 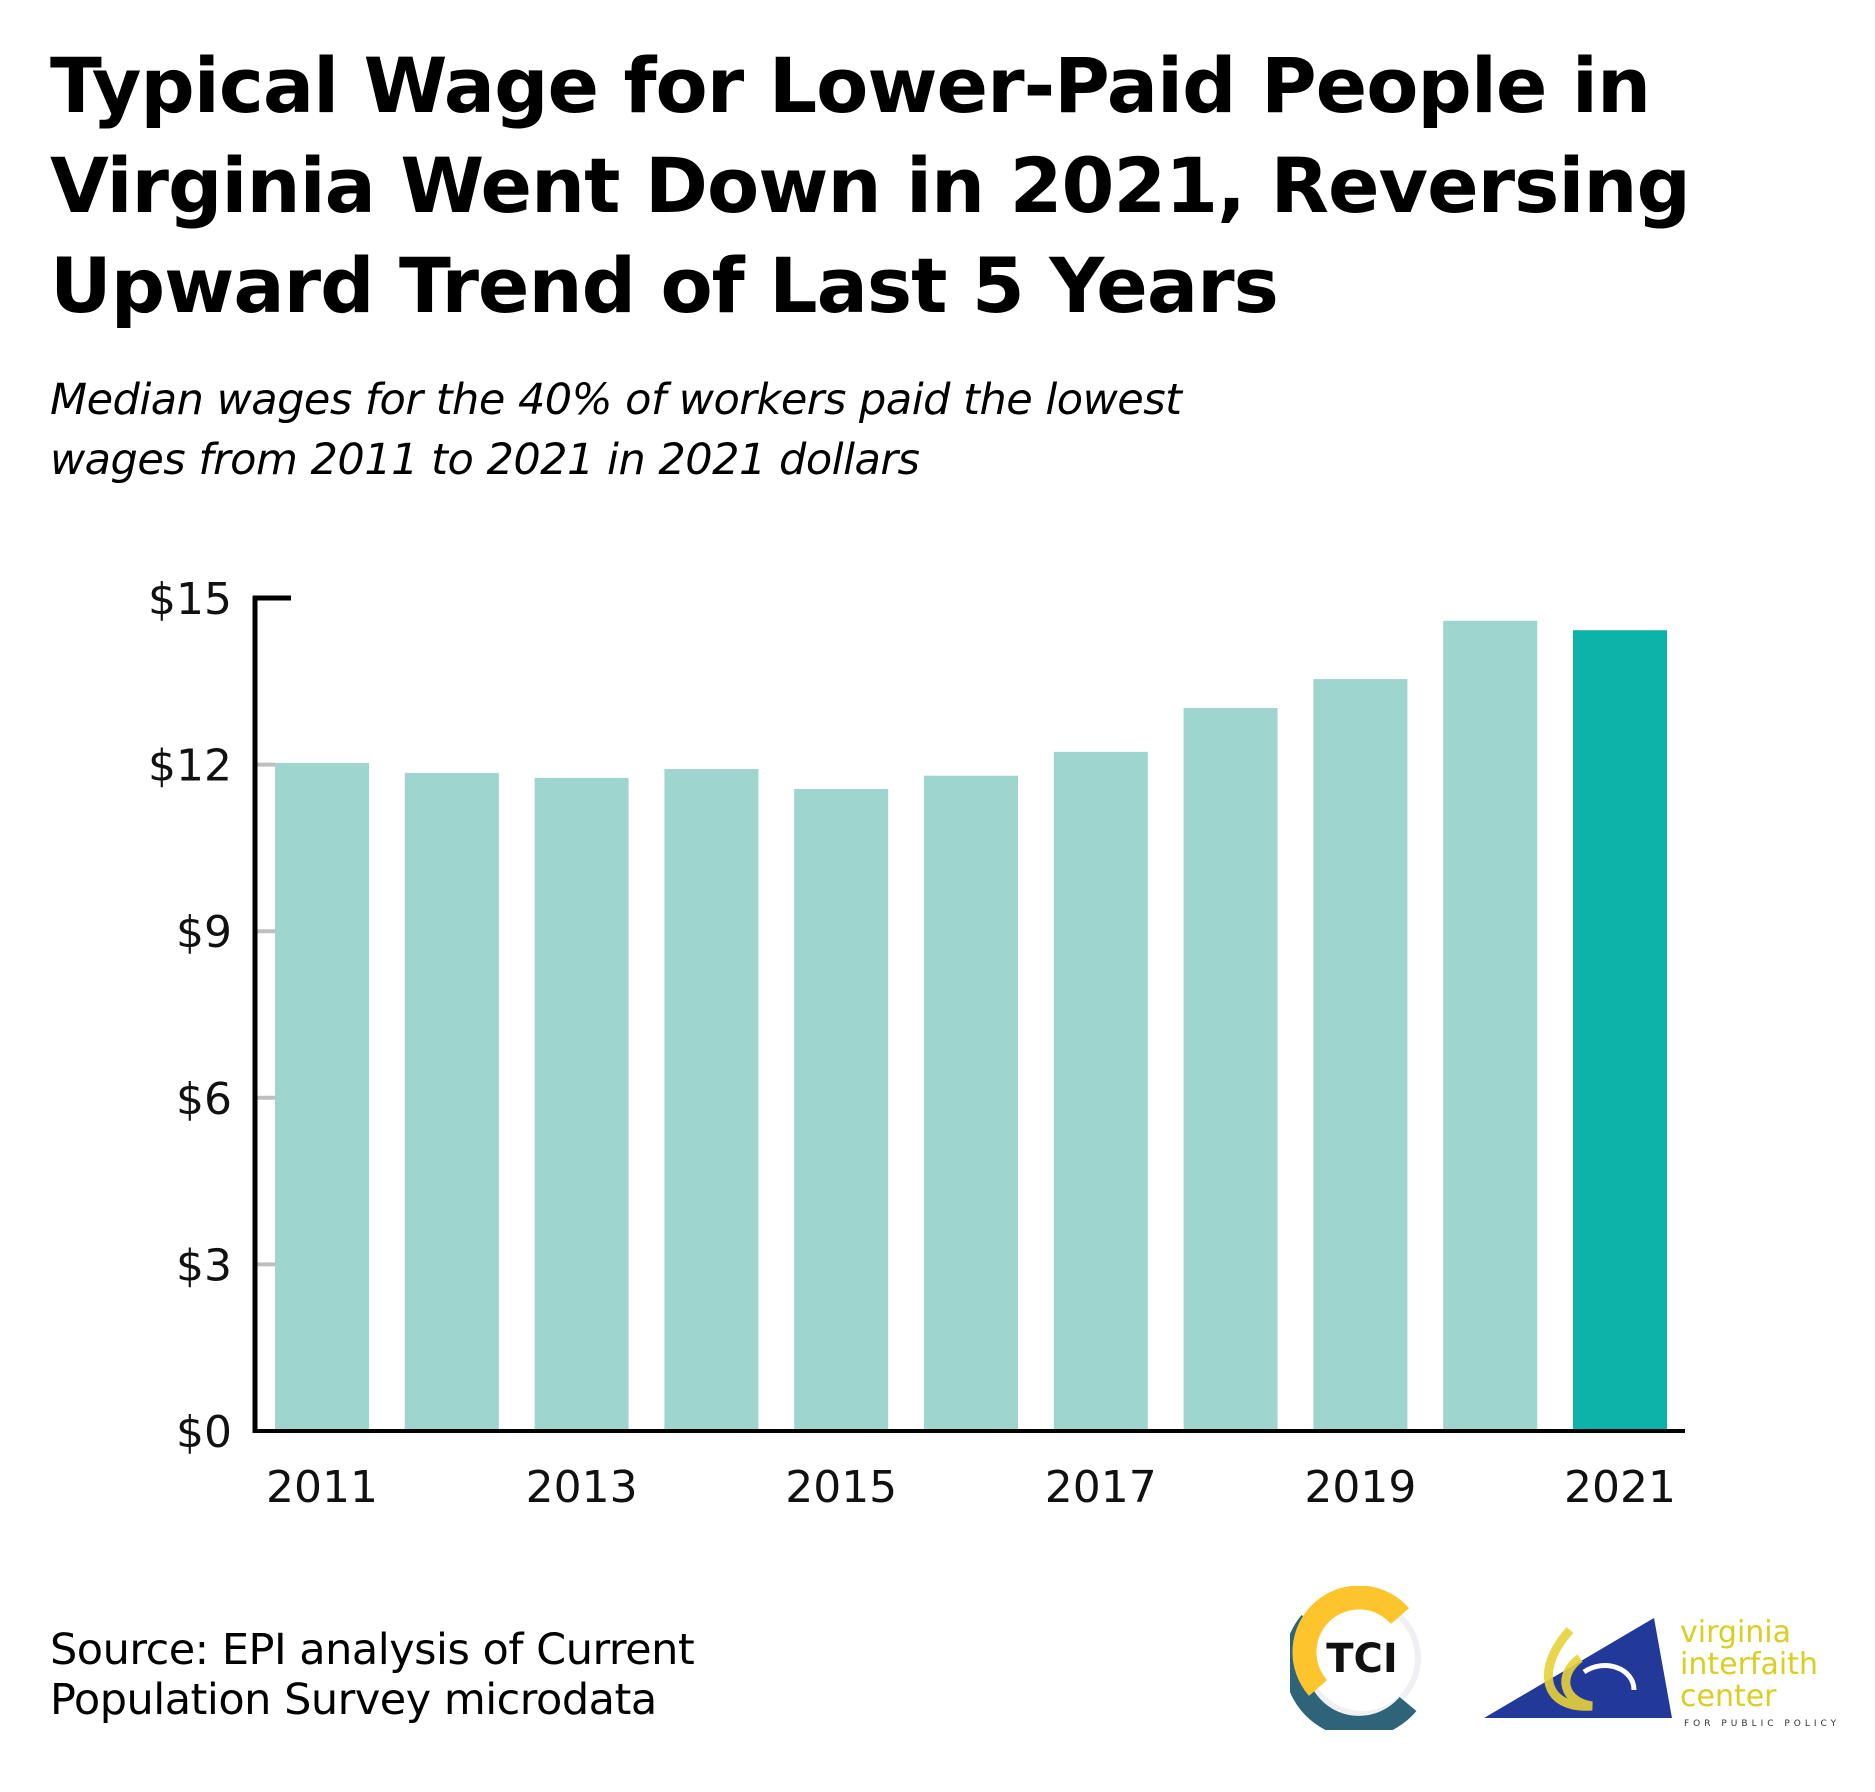 What do you see at coordinates (1762, 1724) in the screenshot?
I see `vic-tagline: FOR PUBLIC POLICY` at bounding box center [1762, 1724].